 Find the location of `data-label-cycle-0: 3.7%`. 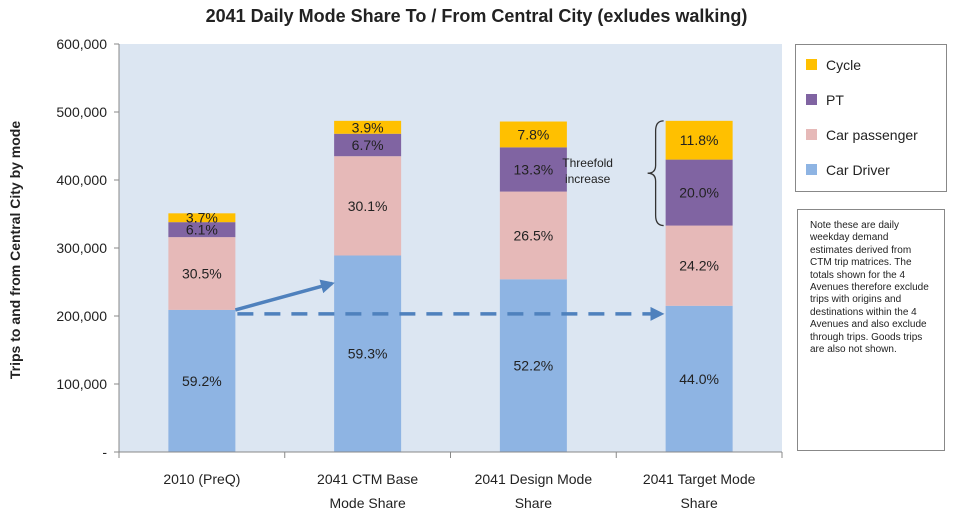

data-label-cycle-0: 3.7% is located at coordinates (202, 218).